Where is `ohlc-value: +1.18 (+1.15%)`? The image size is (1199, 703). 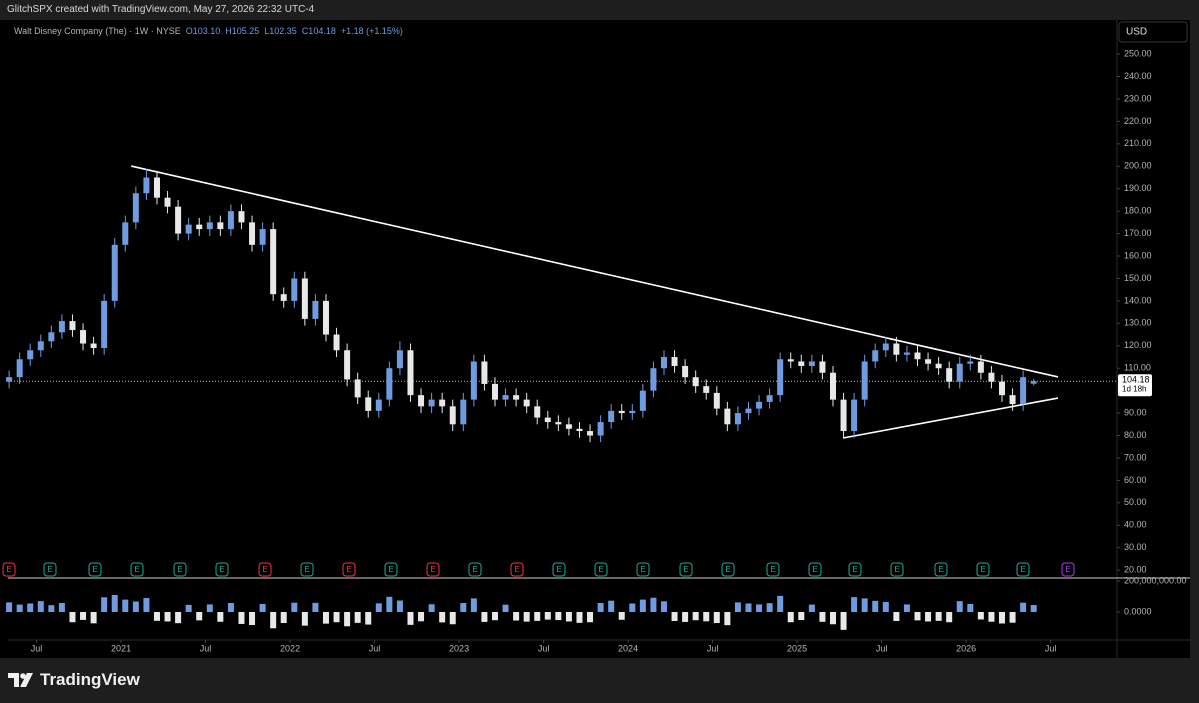 ohlc-value: +1.18 (+1.15%) is located at coordinates (371, 31).